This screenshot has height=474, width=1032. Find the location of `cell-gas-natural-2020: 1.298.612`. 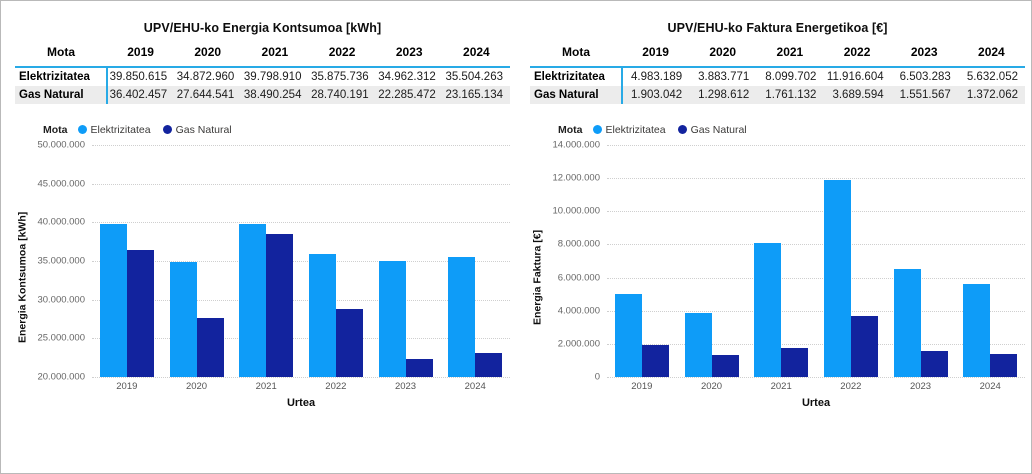

cell-gas-natural-2020: 1.298.612 is located at coordinates (723, 95).